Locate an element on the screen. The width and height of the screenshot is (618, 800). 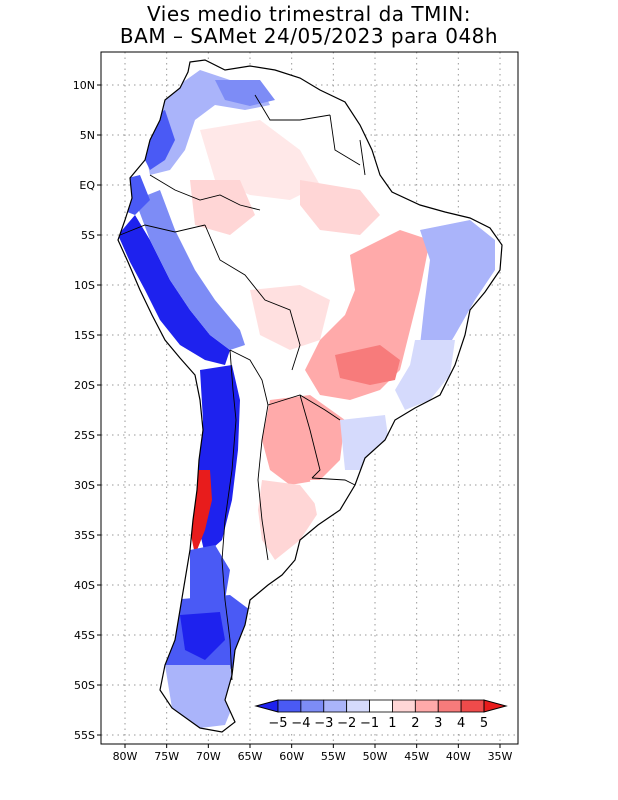
bias-region-bahia is located at coordinates (425, 375).